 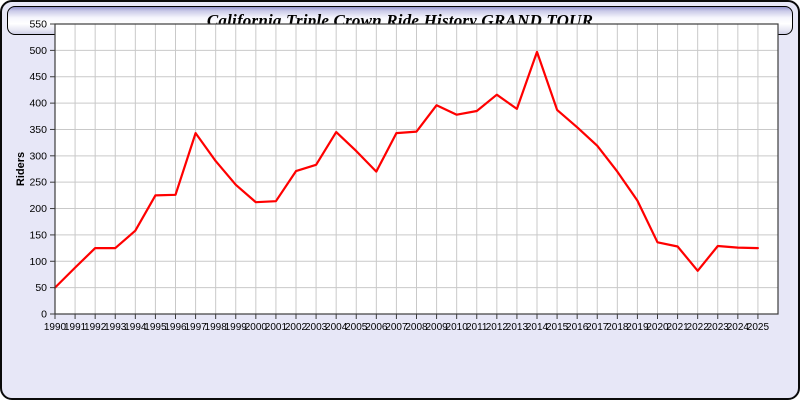 What do you see at coordinates (637, 327) in the screenshot?
I see `x-tick-label: 2019` at bounding box center [637, 327].